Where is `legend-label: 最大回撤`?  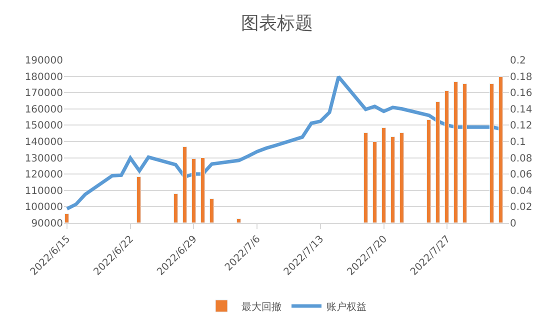 legend-label: 最大回撤 is located at coordinates (262, 306).